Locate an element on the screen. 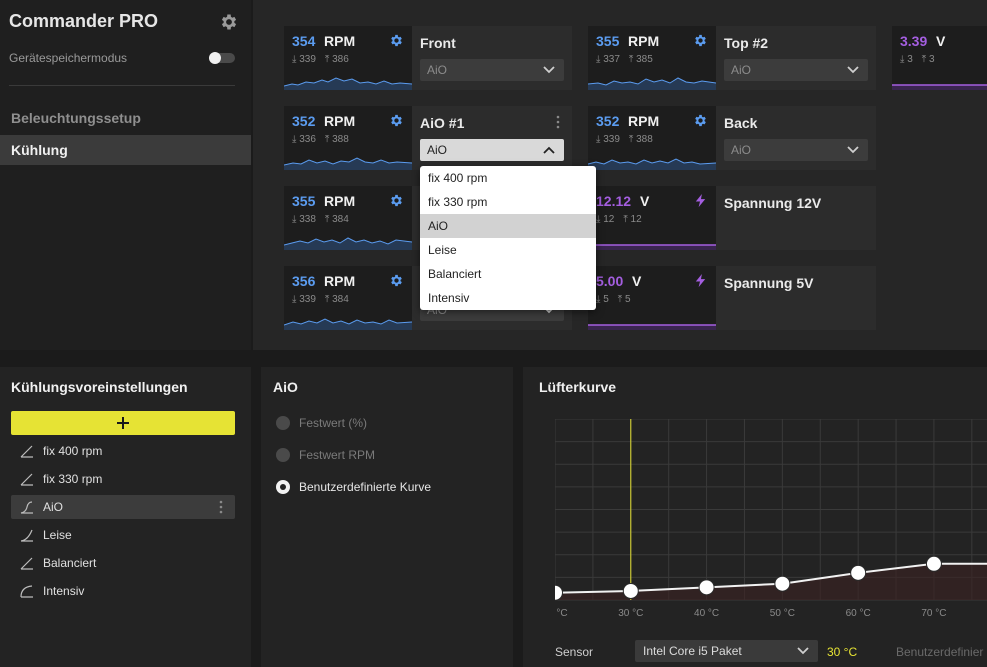 The image size is (987, 667). max-value: 3 is located at coordinates (931, 59).